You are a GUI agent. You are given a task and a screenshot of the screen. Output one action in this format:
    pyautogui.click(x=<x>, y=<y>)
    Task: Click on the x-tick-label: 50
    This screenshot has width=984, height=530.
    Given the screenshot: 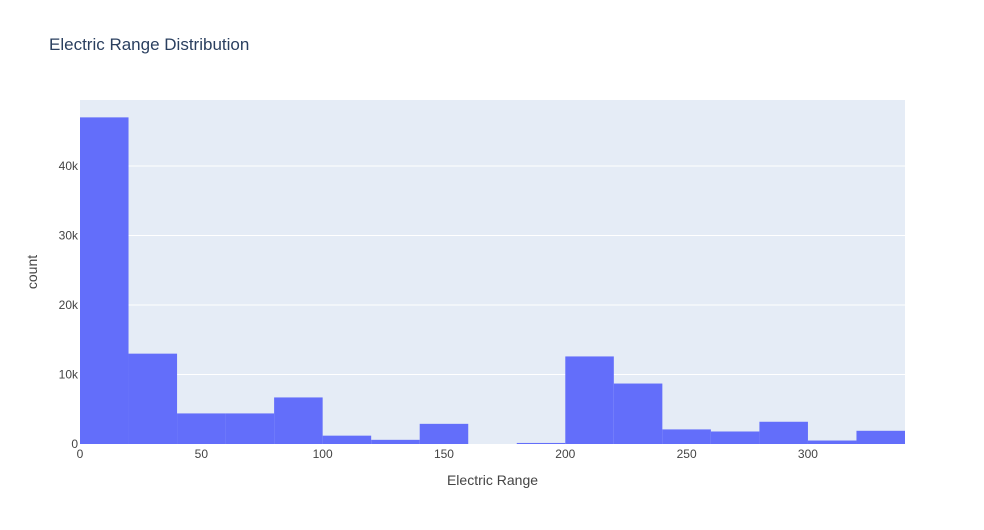 What is the action you would take?
    pyautogui.click(x=202, y=454)
    